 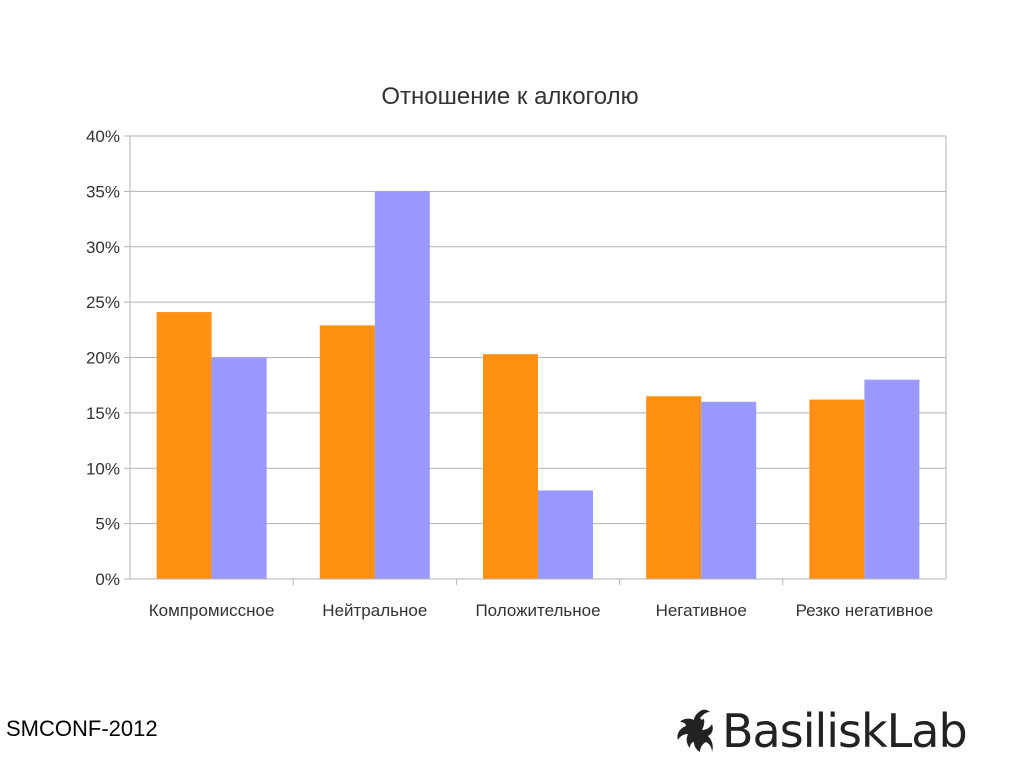 What do you see at coordinates (103, 358) in the screenshot?
I see `y-tick-label: 20%` at bounding box center [103, 358].